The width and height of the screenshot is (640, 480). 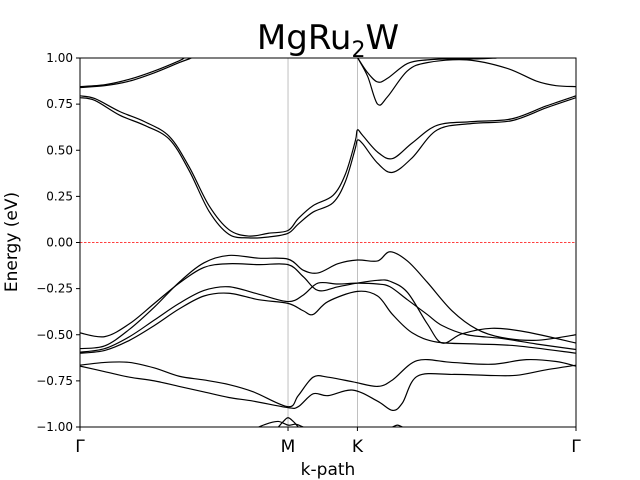 I want to click on chart-title: MgRu2W, so click(x=328, y=40).